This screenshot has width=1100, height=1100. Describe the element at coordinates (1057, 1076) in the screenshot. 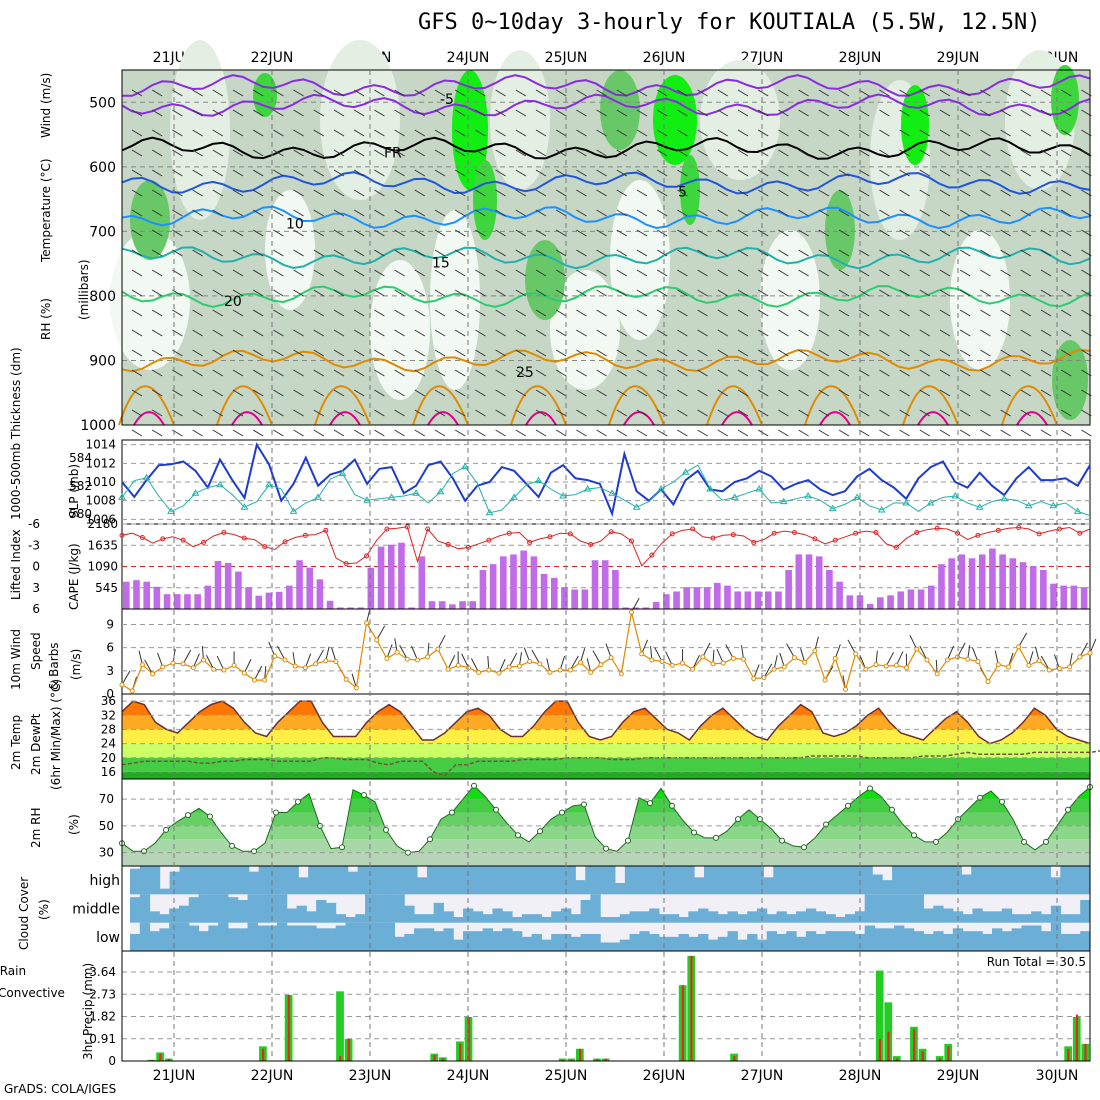

I see `bottom-date-label: 30JUN` at that location.